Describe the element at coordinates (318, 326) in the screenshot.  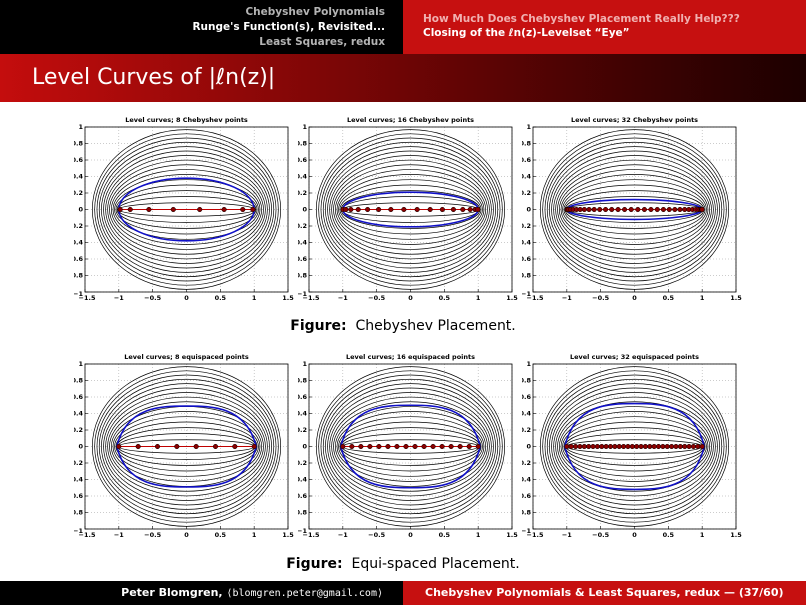
I see `figure-label: Figure:` at that location.